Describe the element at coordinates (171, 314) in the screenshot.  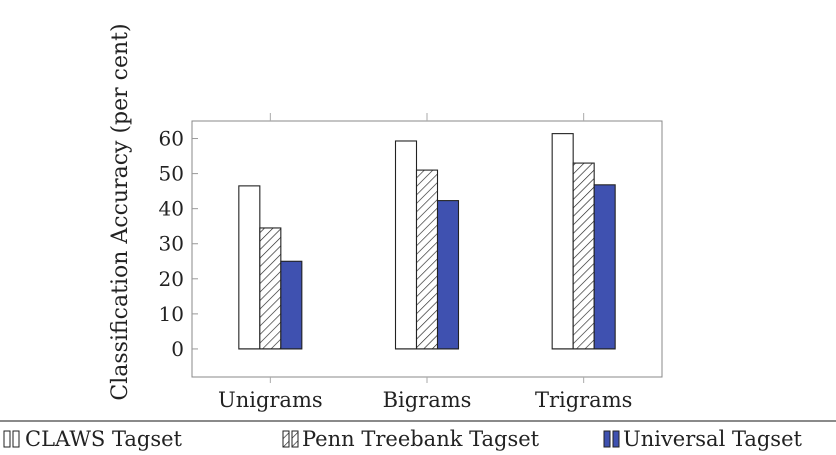
I see `y-tick-label: 10` at that location.